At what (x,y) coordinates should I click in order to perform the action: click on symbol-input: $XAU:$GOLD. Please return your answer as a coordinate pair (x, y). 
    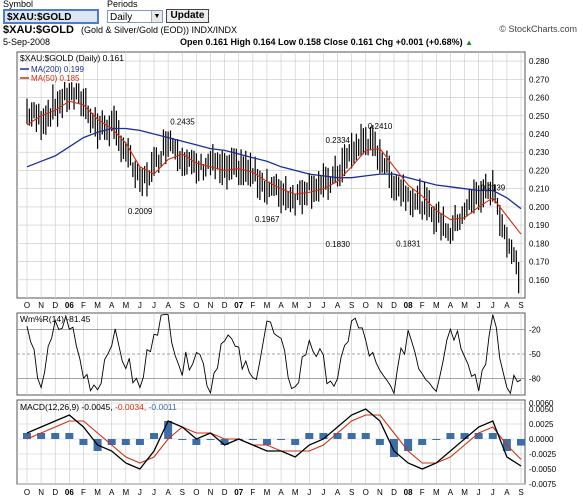
    Looking at the image, I should click on (51, 16).